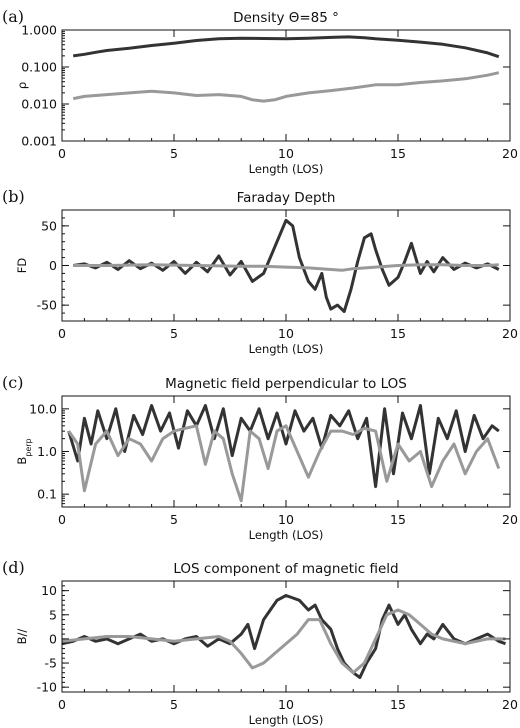 The image size is (520, 728). I want to click on y-tick-label: -5, so click(51, 663).